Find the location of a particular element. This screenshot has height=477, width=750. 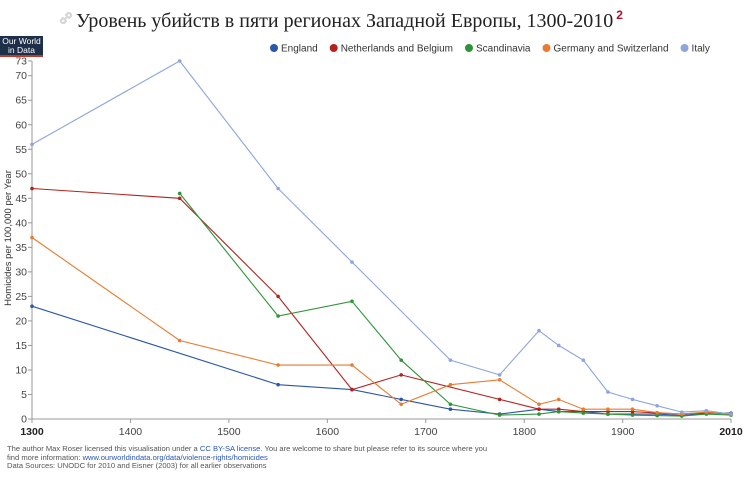

y-tick-label: 30 is located at coordinates (21, 272).